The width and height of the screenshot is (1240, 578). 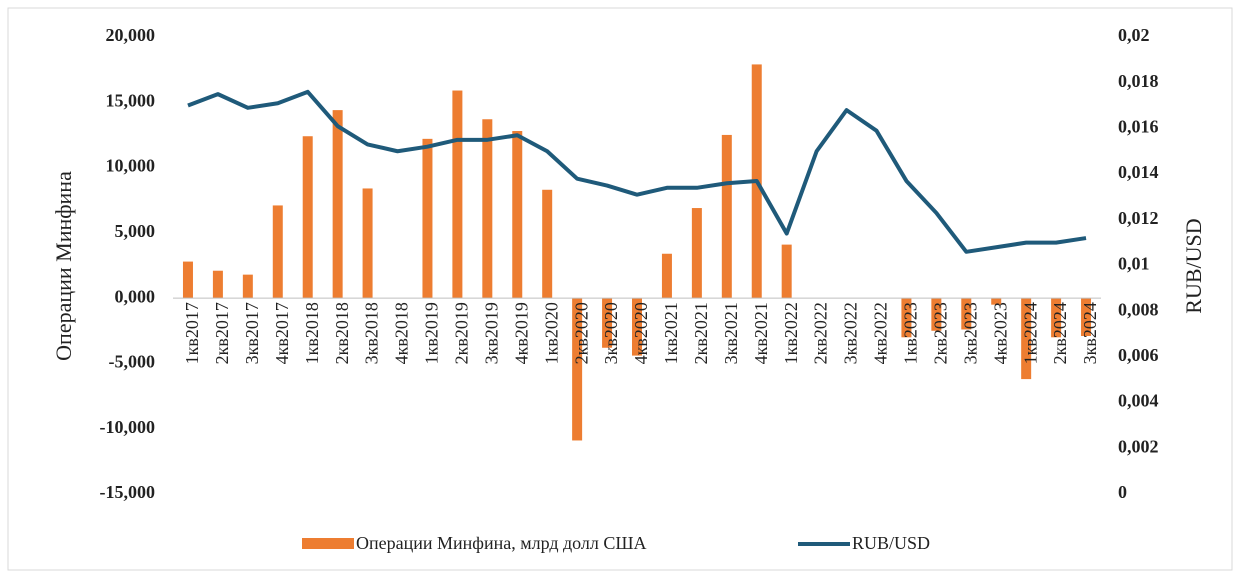 What do you see at coordinates (131, 35) in the screenshot?
I see `y-tick-label: 20,000` at bounding box center [131, 35].